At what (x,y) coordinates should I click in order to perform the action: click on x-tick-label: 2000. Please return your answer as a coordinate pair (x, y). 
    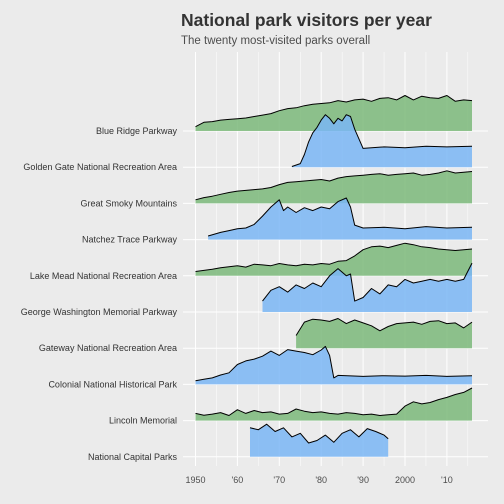
    Looking at the image, I should click on (405, 480).